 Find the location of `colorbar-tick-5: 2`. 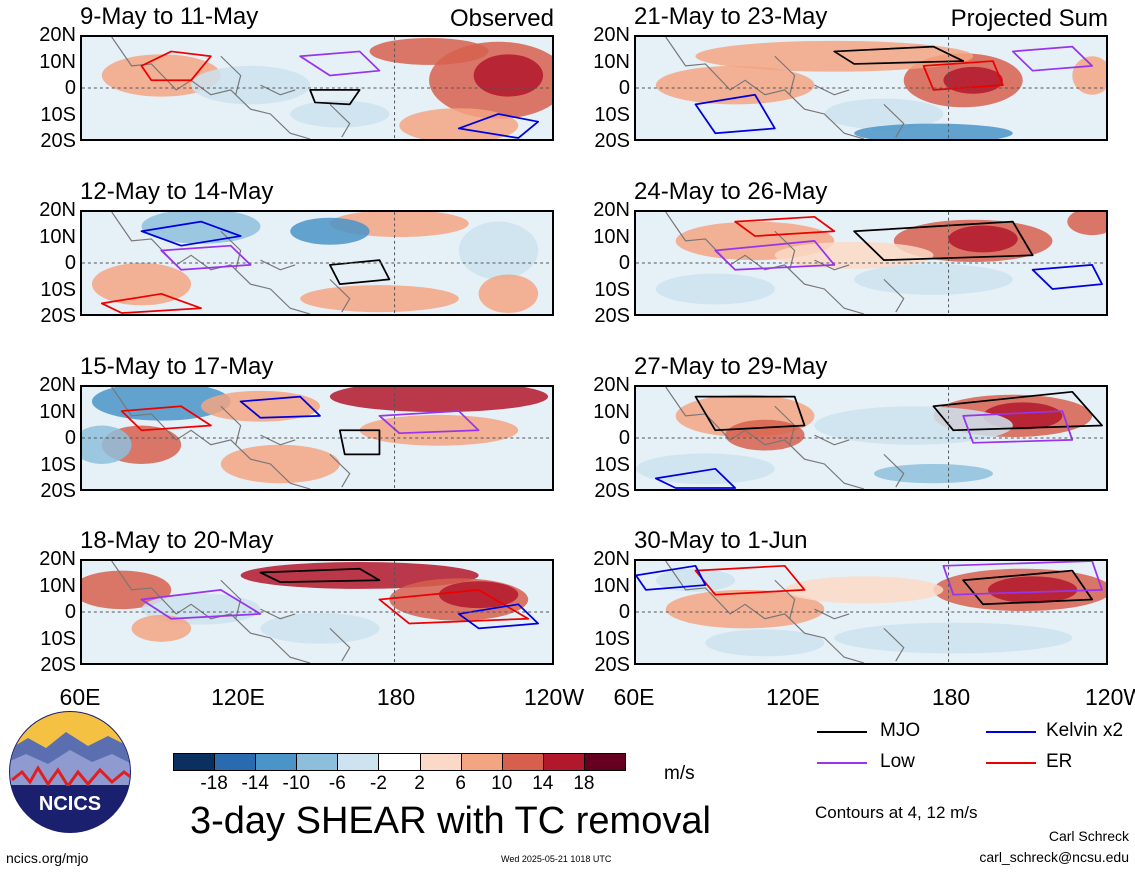

colorbar-tick-5: 2 is located at coordinates (419, 783).